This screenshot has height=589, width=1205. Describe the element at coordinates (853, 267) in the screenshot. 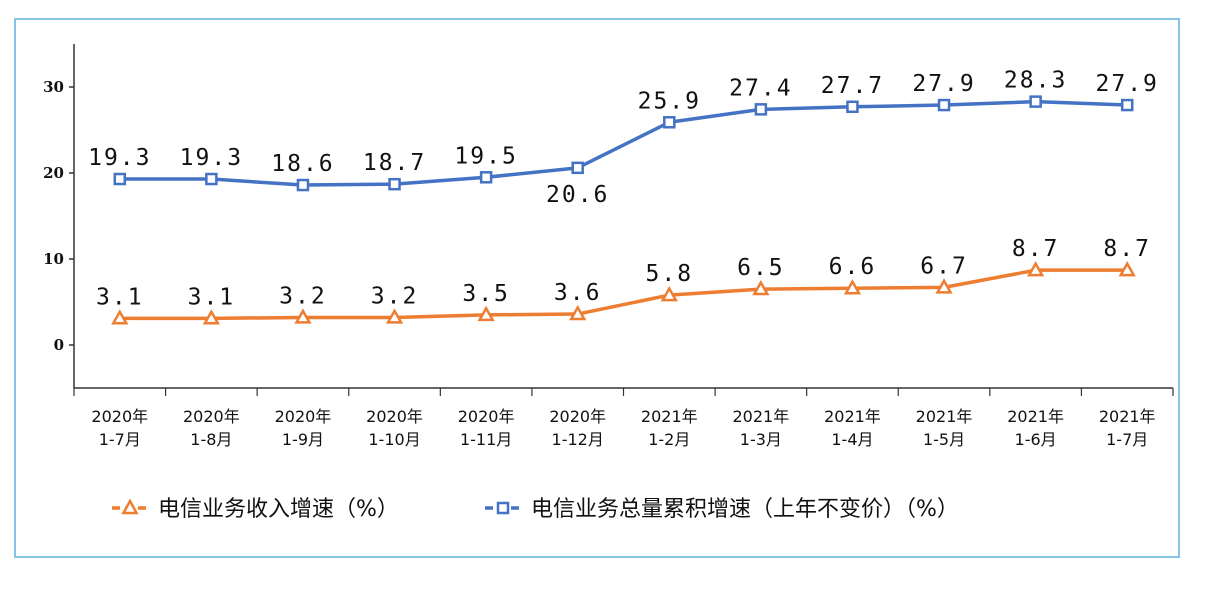

I see `data-label: 6.6` at that location.